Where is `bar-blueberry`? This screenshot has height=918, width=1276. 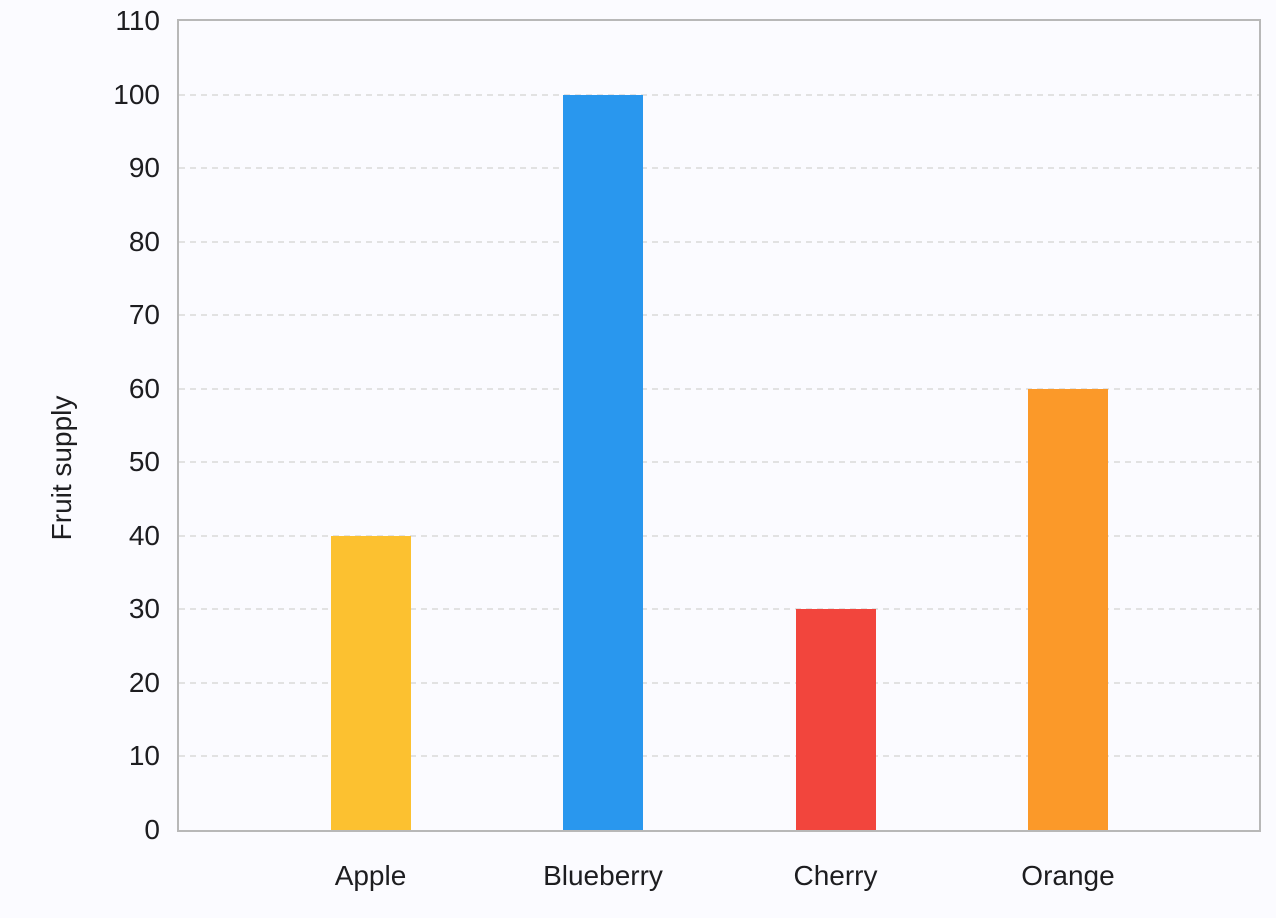
bar-blueberry is located at coordinates (603, 462).